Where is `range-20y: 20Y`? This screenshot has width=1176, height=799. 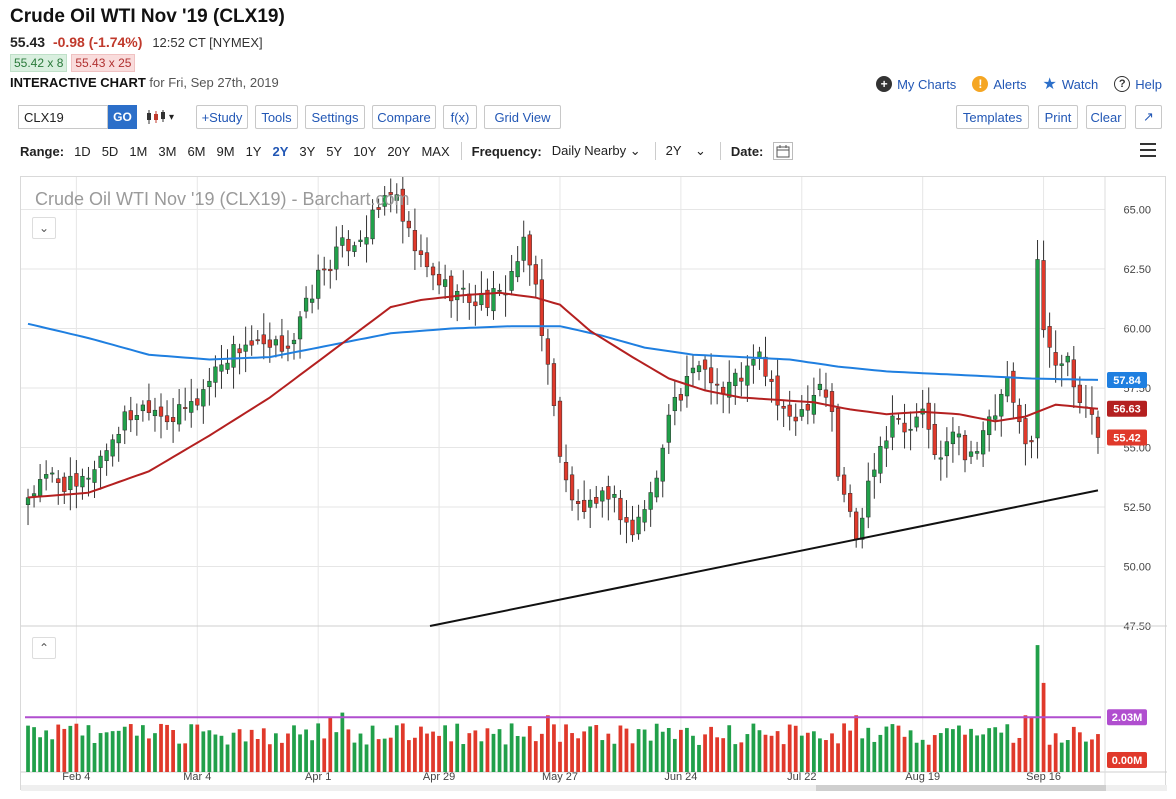 range-20y: 20Y is located at coordinates (399, 151).